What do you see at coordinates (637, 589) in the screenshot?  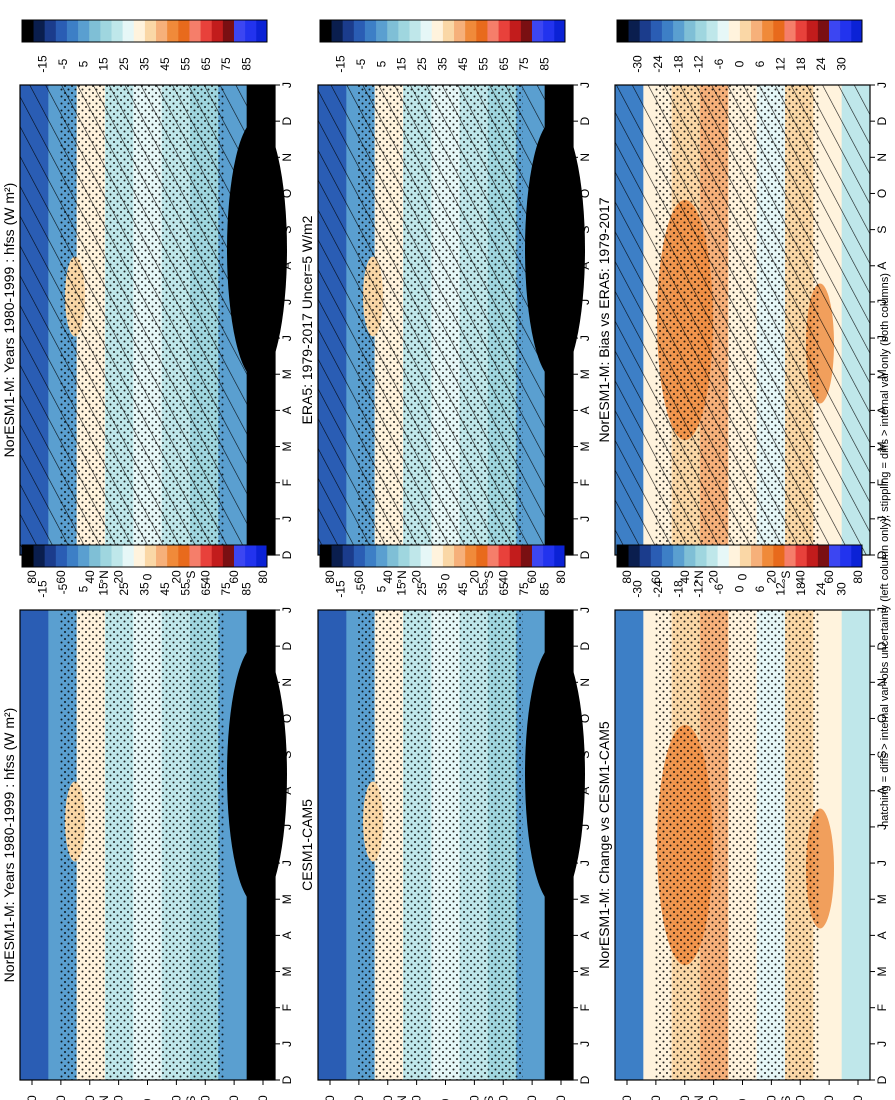 I see `colorbar-tick-label: -30` at bounding box center [637, 589].